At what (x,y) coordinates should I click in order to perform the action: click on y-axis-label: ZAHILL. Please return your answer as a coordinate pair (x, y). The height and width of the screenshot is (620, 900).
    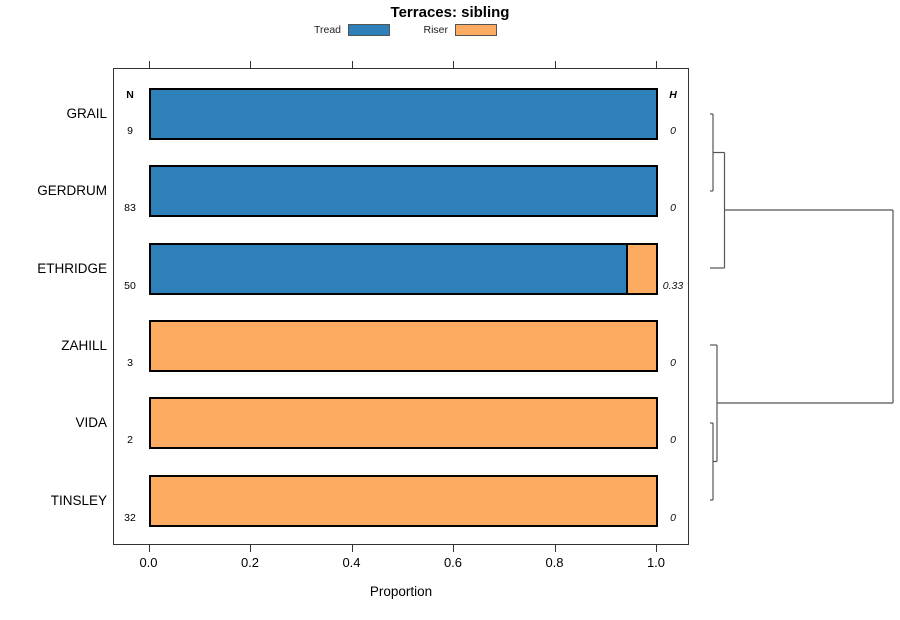
    Looking at the image, I should click on (84, 345).